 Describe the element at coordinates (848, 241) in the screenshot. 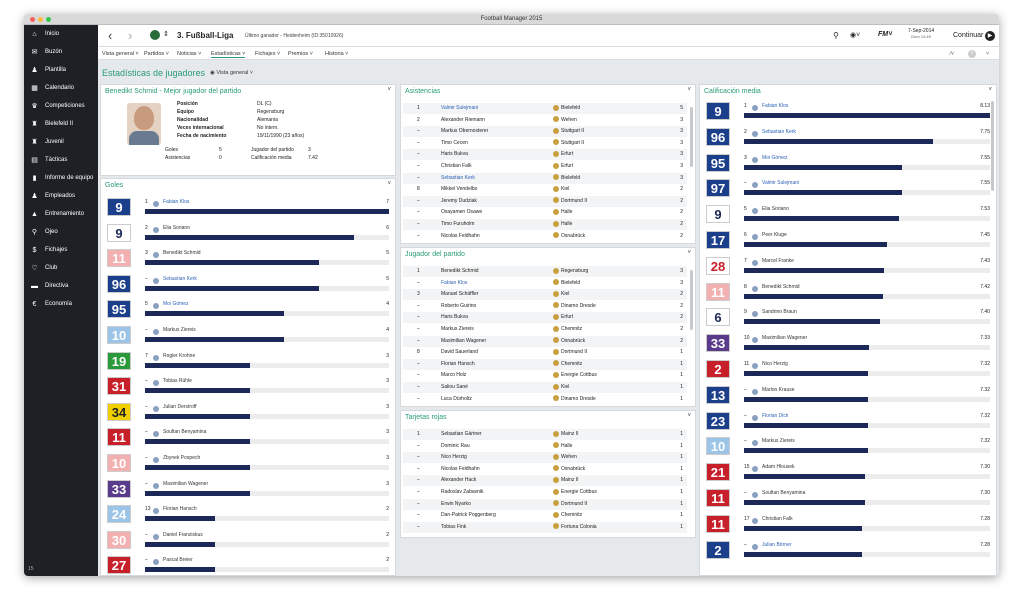

I see `ranking-row: 17 6 Peer Kluge 7.45` at that location.